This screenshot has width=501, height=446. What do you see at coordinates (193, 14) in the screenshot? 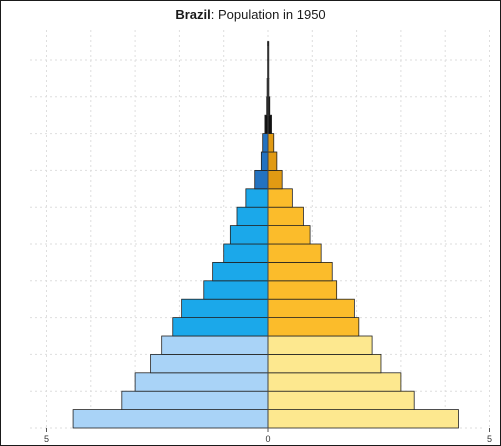
I see `chart-title-country: Brazil` at bounding box center [193, 14].